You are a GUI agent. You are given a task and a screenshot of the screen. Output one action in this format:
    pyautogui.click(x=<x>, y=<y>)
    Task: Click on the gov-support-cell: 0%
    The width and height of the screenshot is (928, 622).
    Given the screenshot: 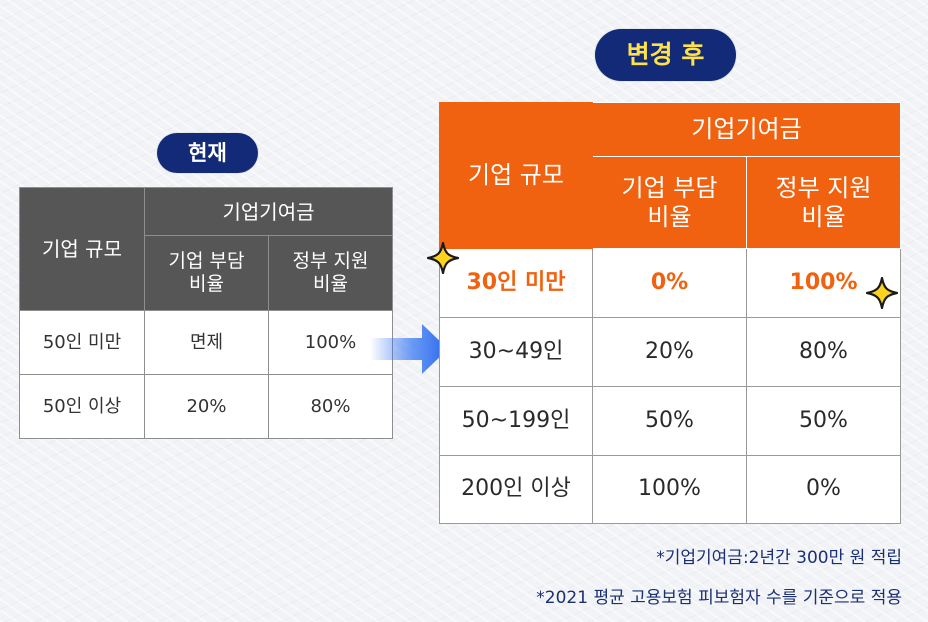 What is the action you would take?
    pyautogui.click(x=823, y=489)
    